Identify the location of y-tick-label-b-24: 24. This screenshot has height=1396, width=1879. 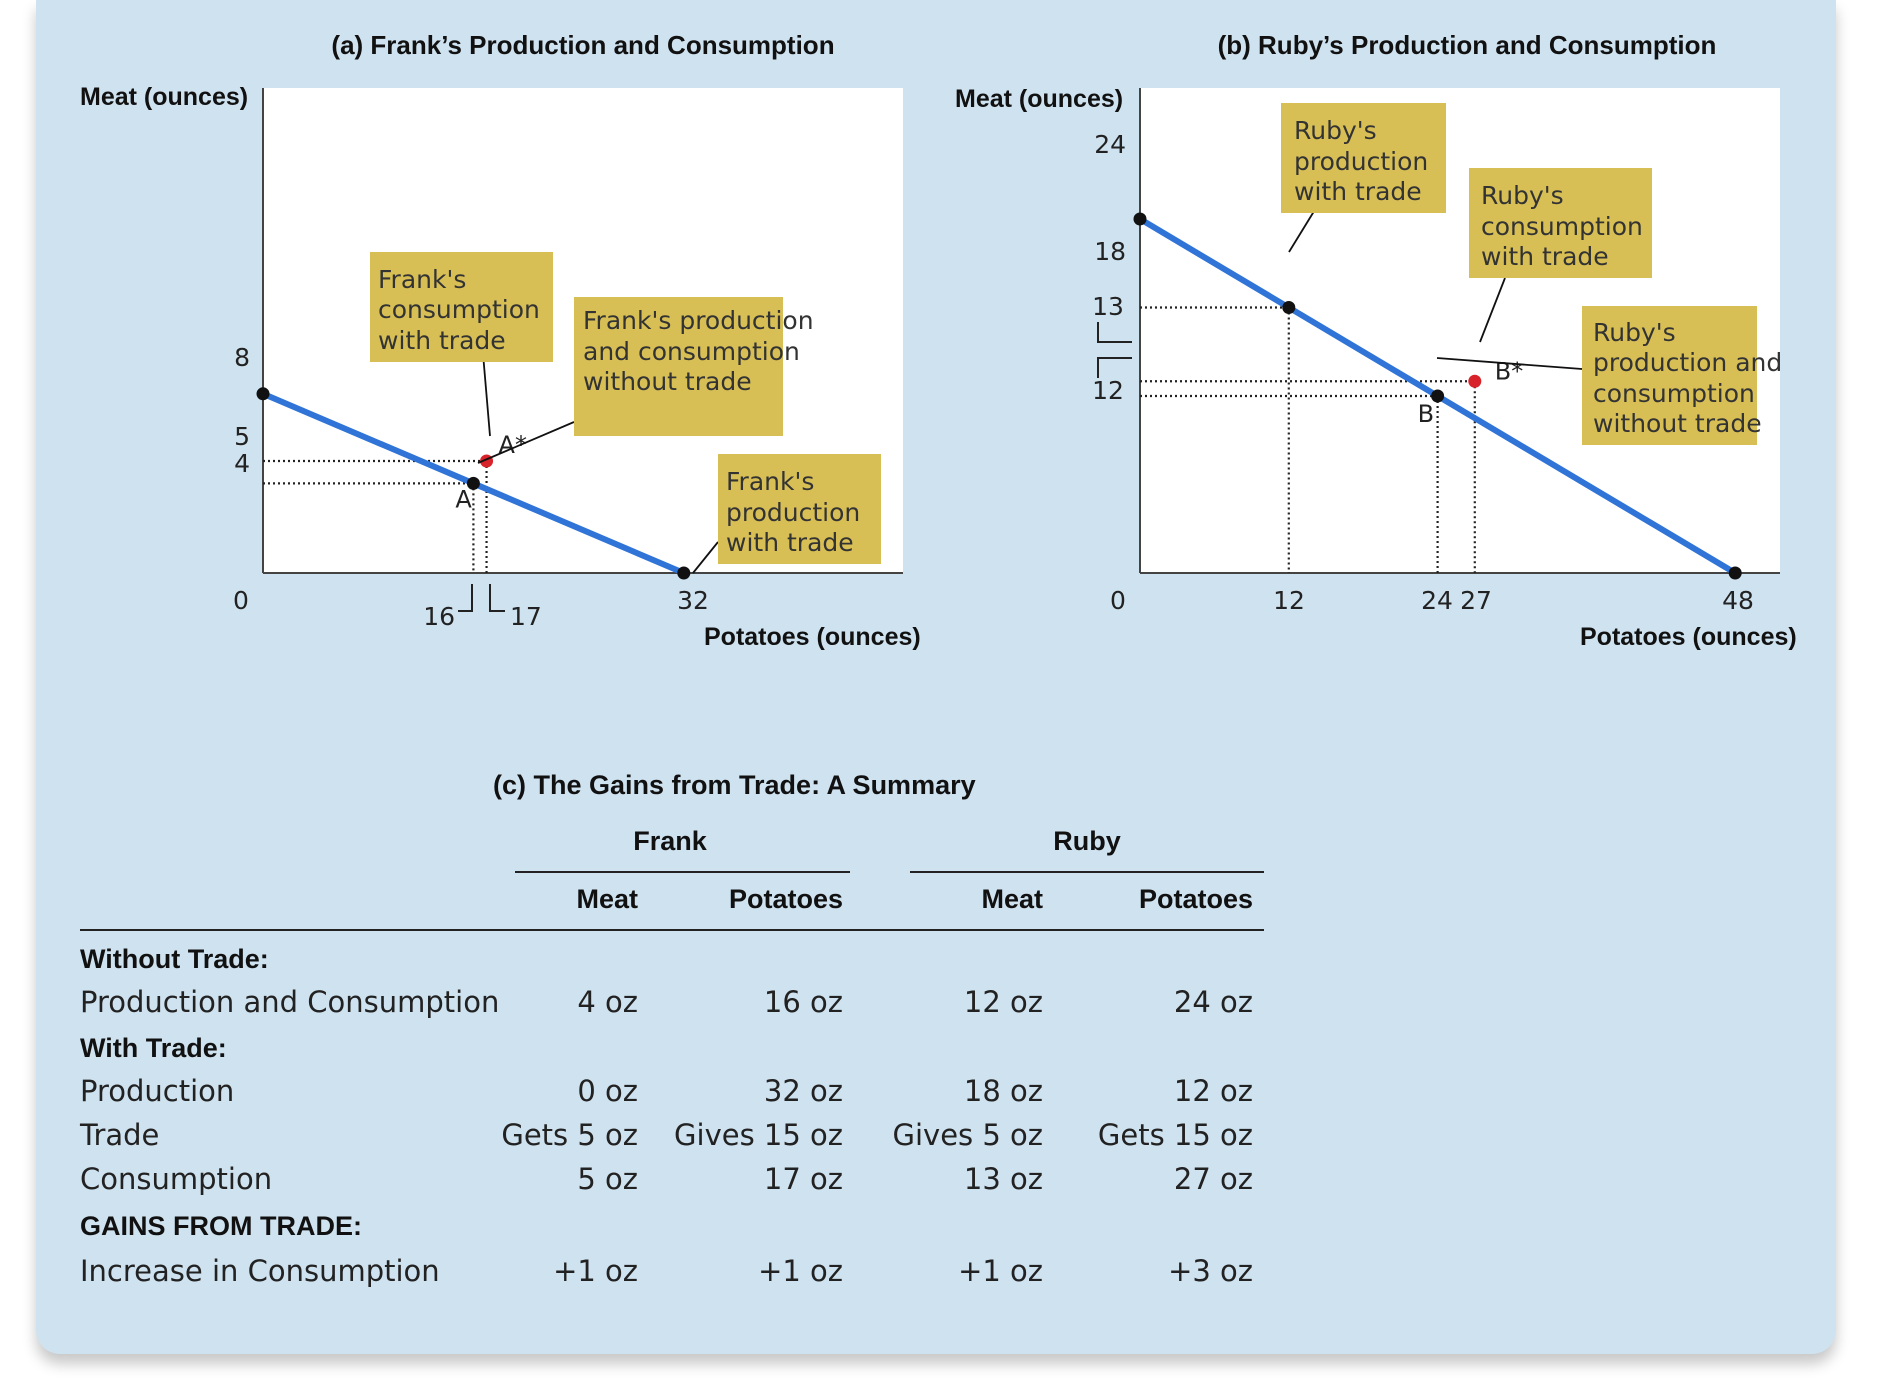
(1110, 144).